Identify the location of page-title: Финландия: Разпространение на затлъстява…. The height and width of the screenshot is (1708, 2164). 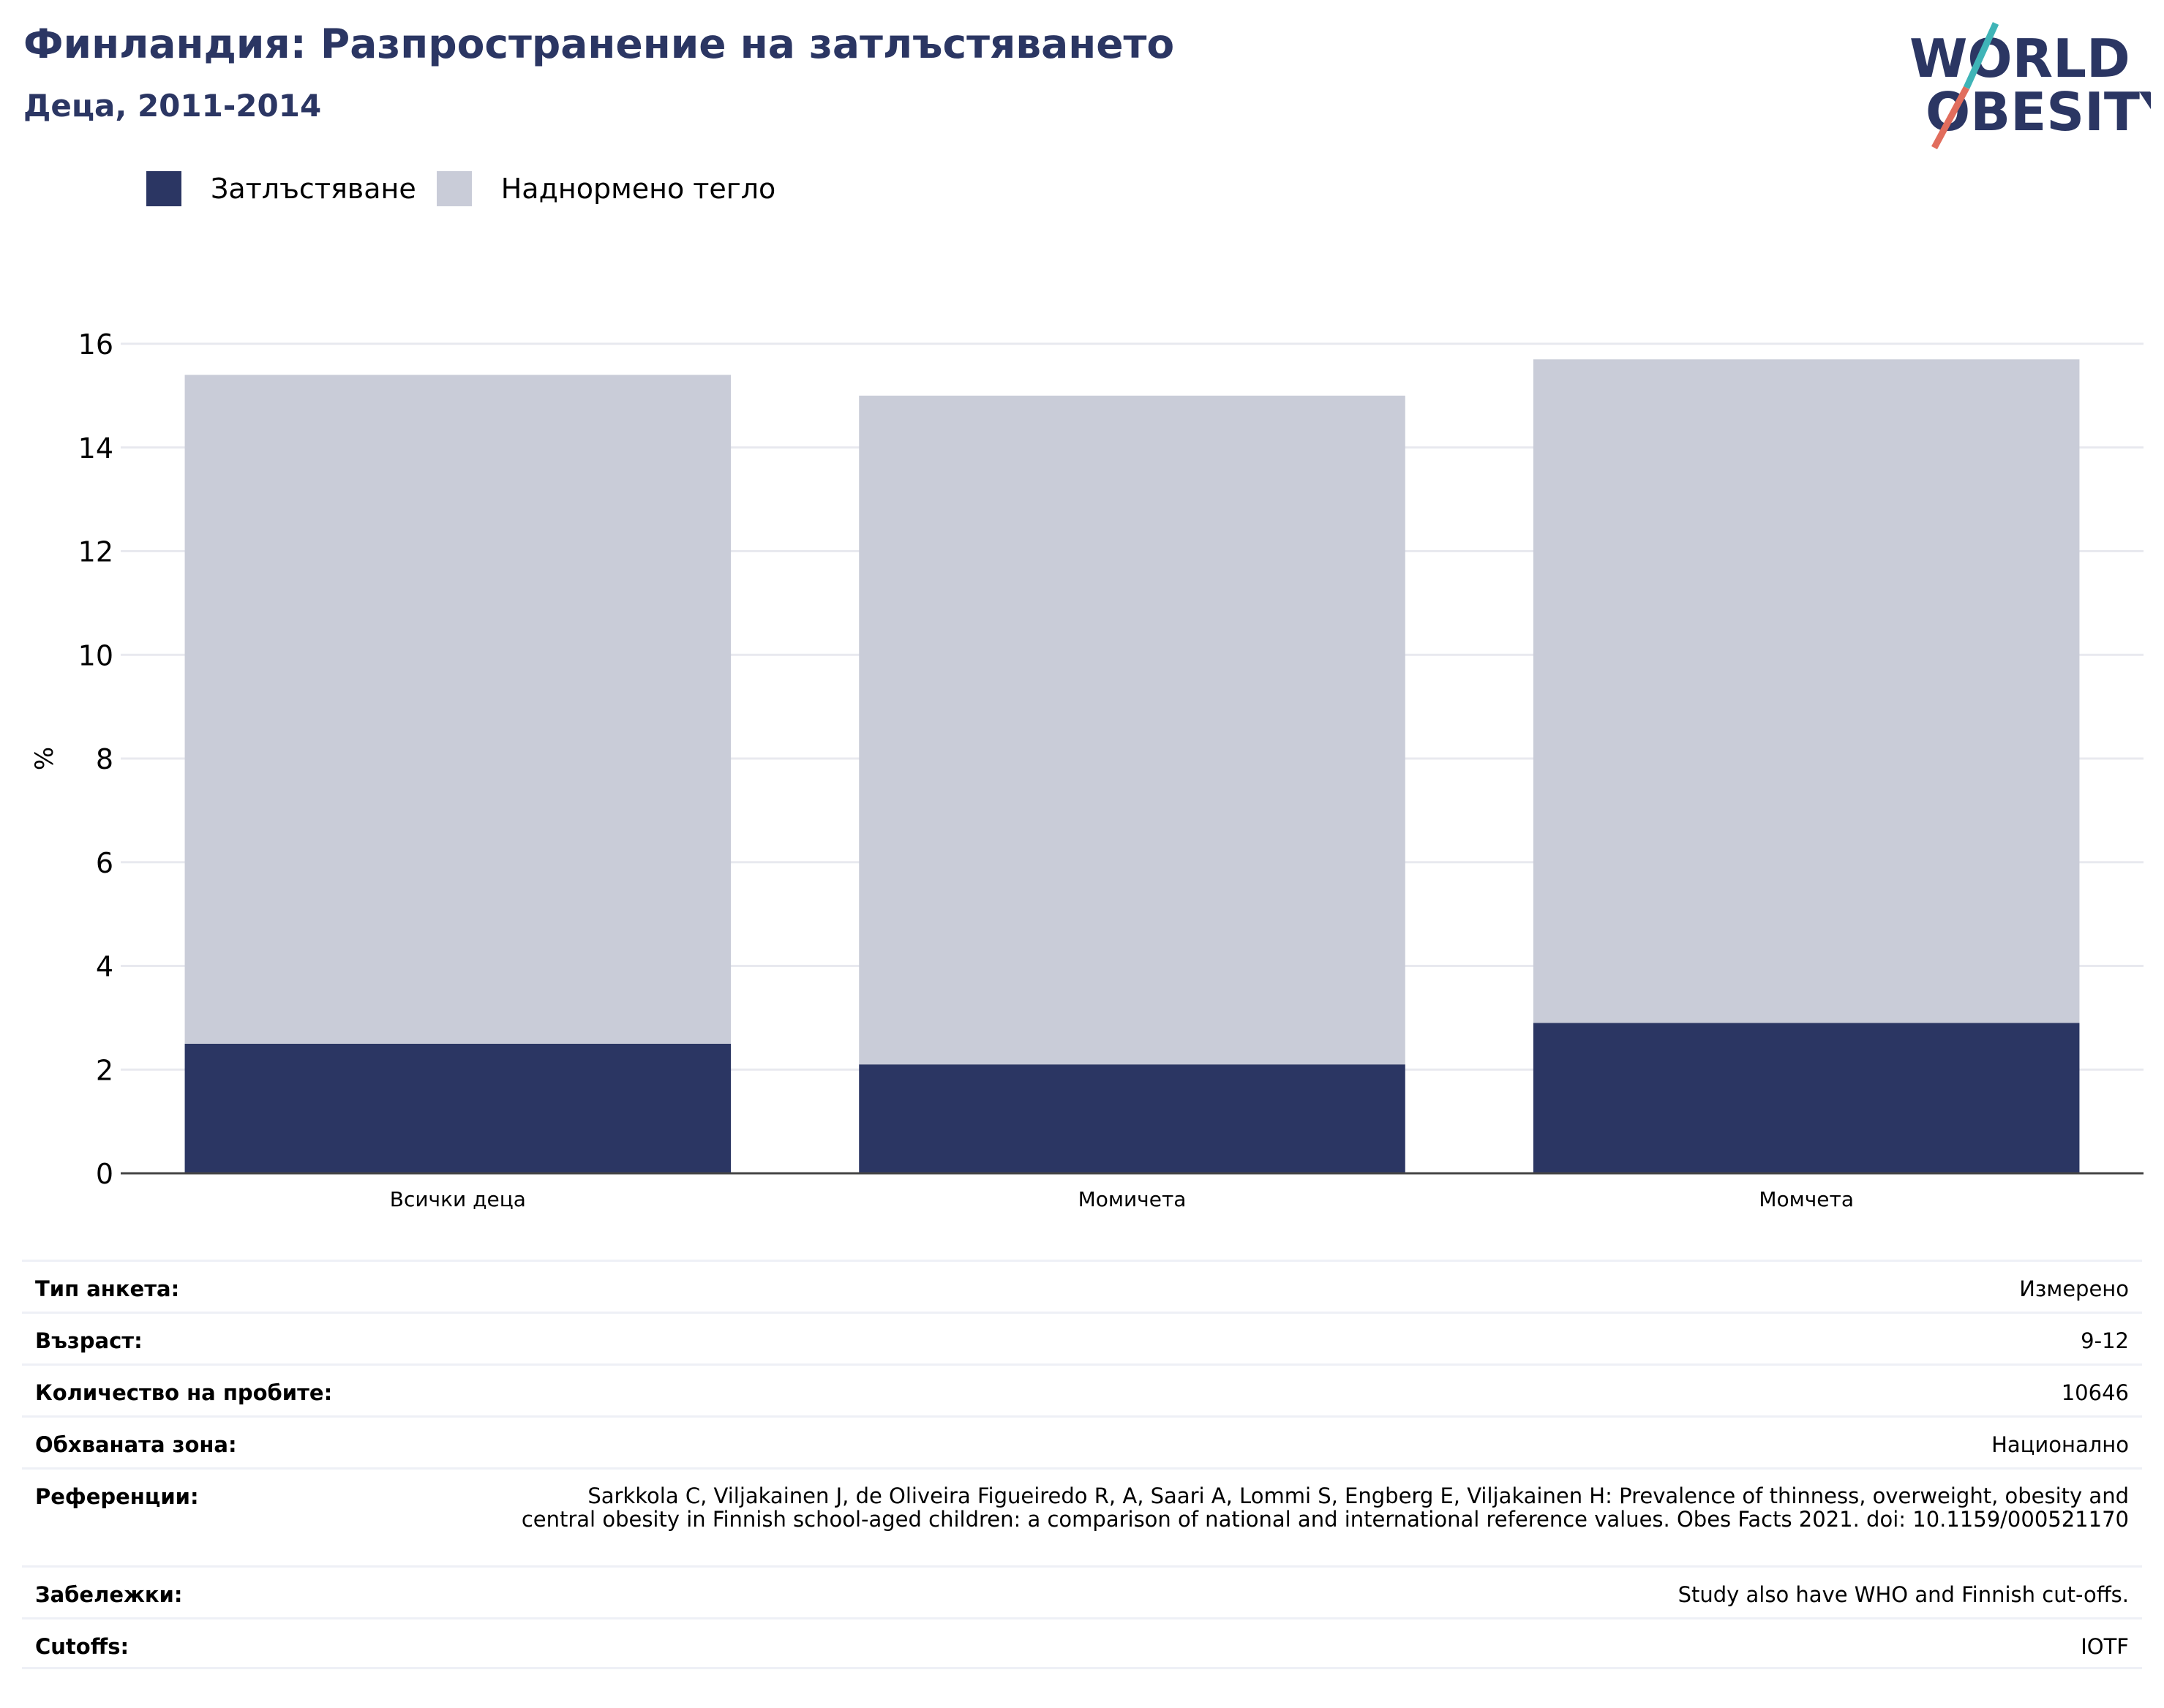
(599, 43).